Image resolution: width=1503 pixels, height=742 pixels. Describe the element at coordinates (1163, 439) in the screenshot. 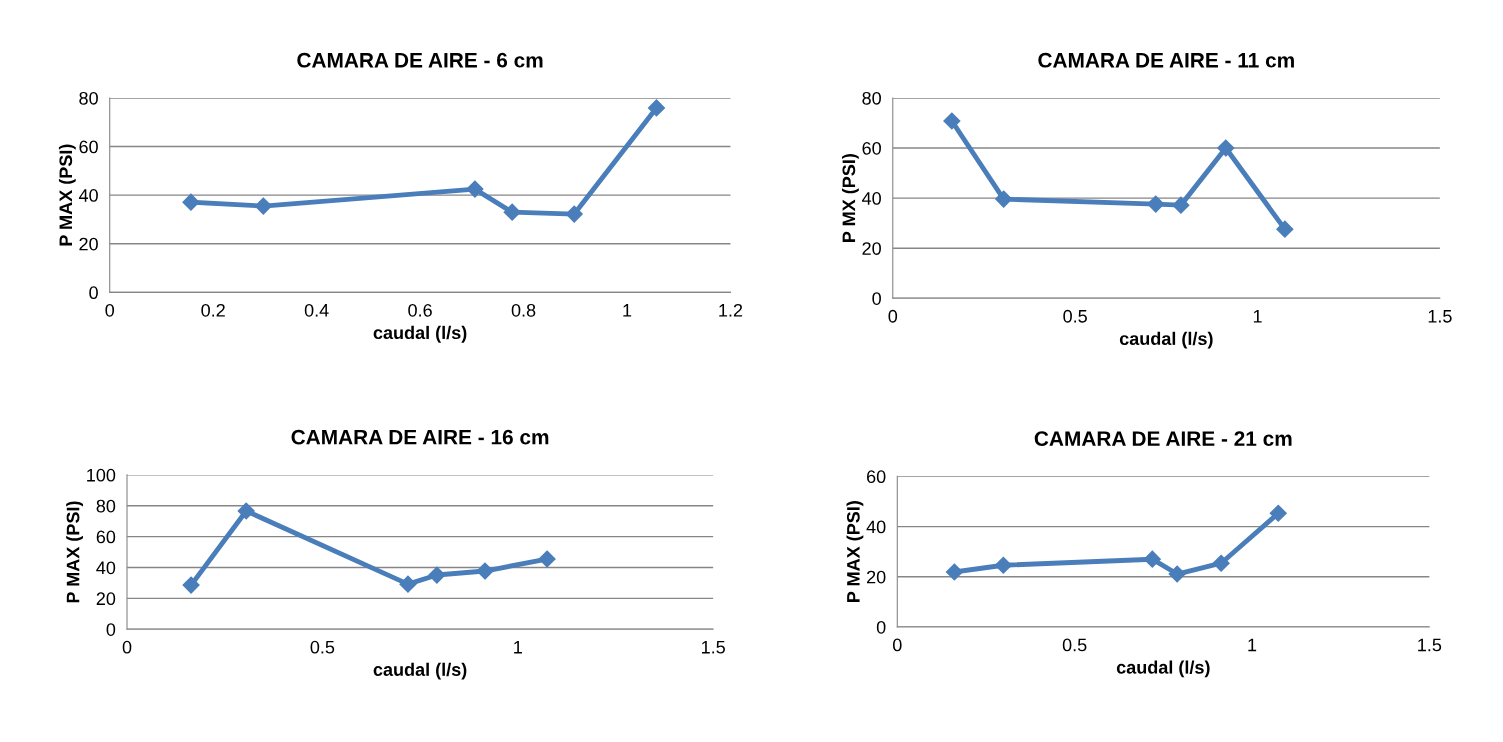

I see `chart-title: CAMARA DE AIRE - 21 cm` at that location.